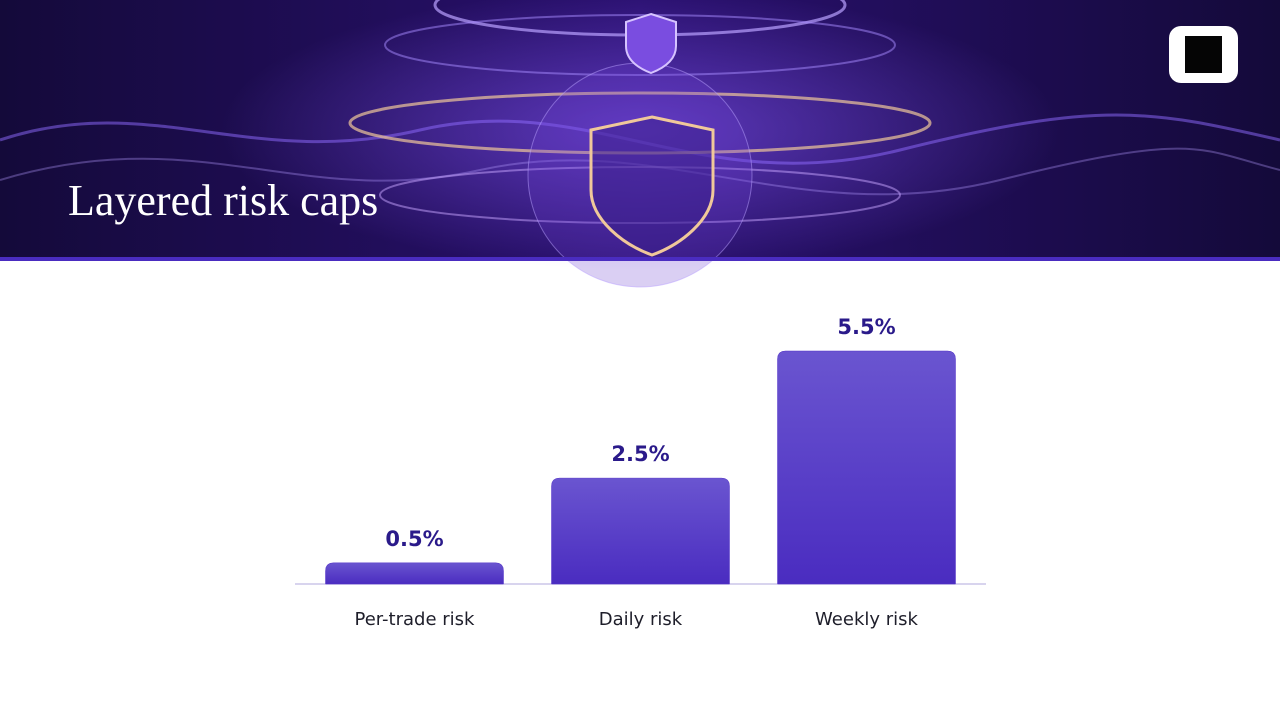  I want to click on category-label: Per-trade risk, so click(415, 619).